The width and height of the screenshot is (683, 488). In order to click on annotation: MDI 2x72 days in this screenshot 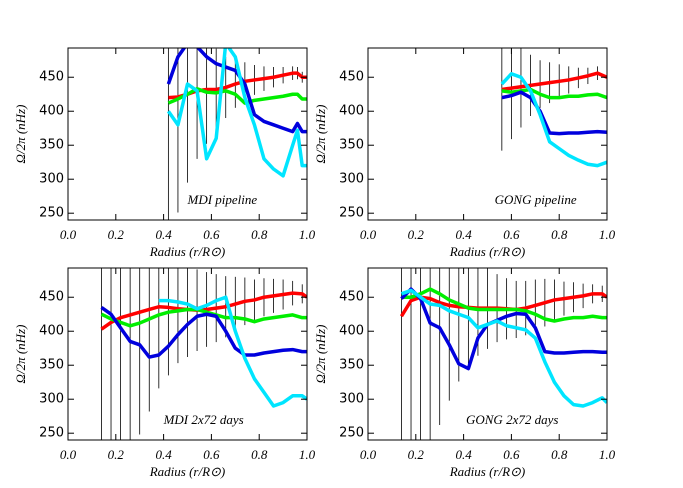, I will do `click(203, 419)`.